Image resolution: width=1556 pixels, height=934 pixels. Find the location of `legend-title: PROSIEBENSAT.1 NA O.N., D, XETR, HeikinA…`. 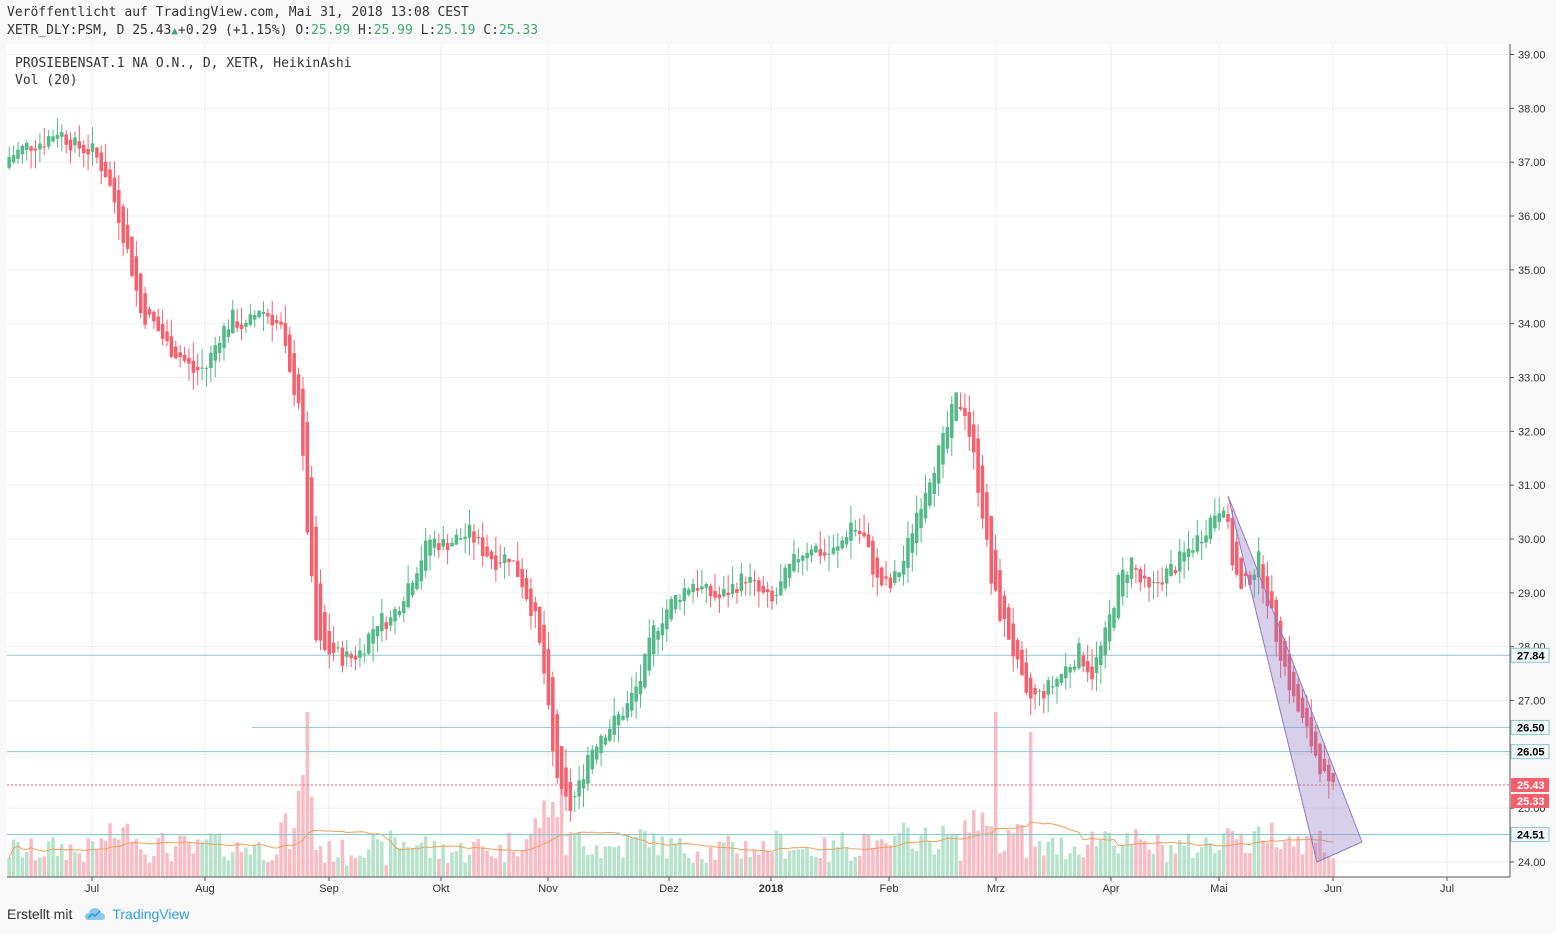

legend-title: PROSIEBENSAT.1 NA O.N., D, XETR, HeikinA… is located at coordinates (183, 63).